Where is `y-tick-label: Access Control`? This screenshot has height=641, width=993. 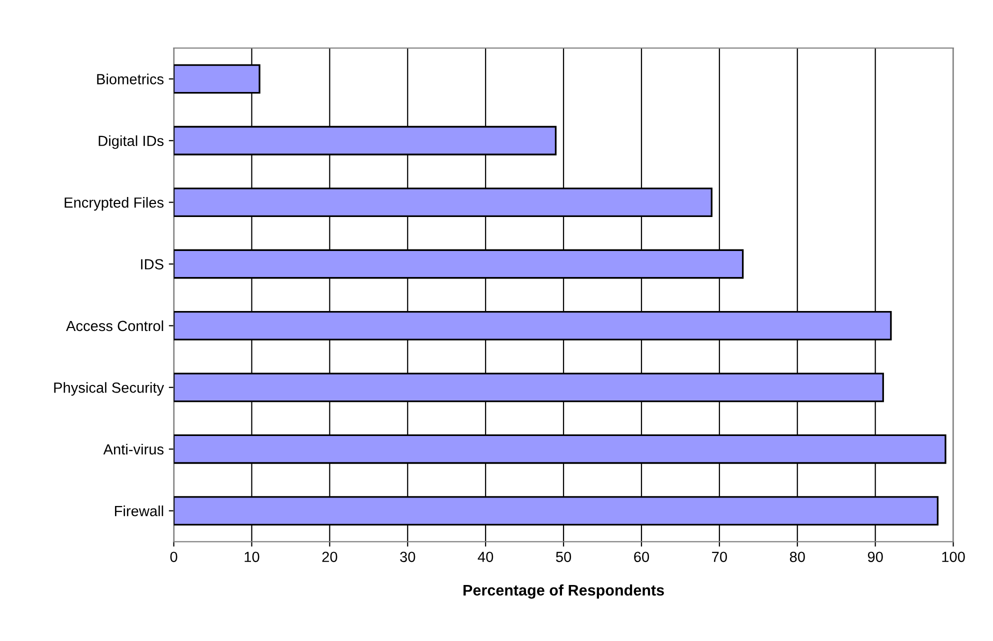
y-tick-label: Access Control is located at coordinates (115, 326).